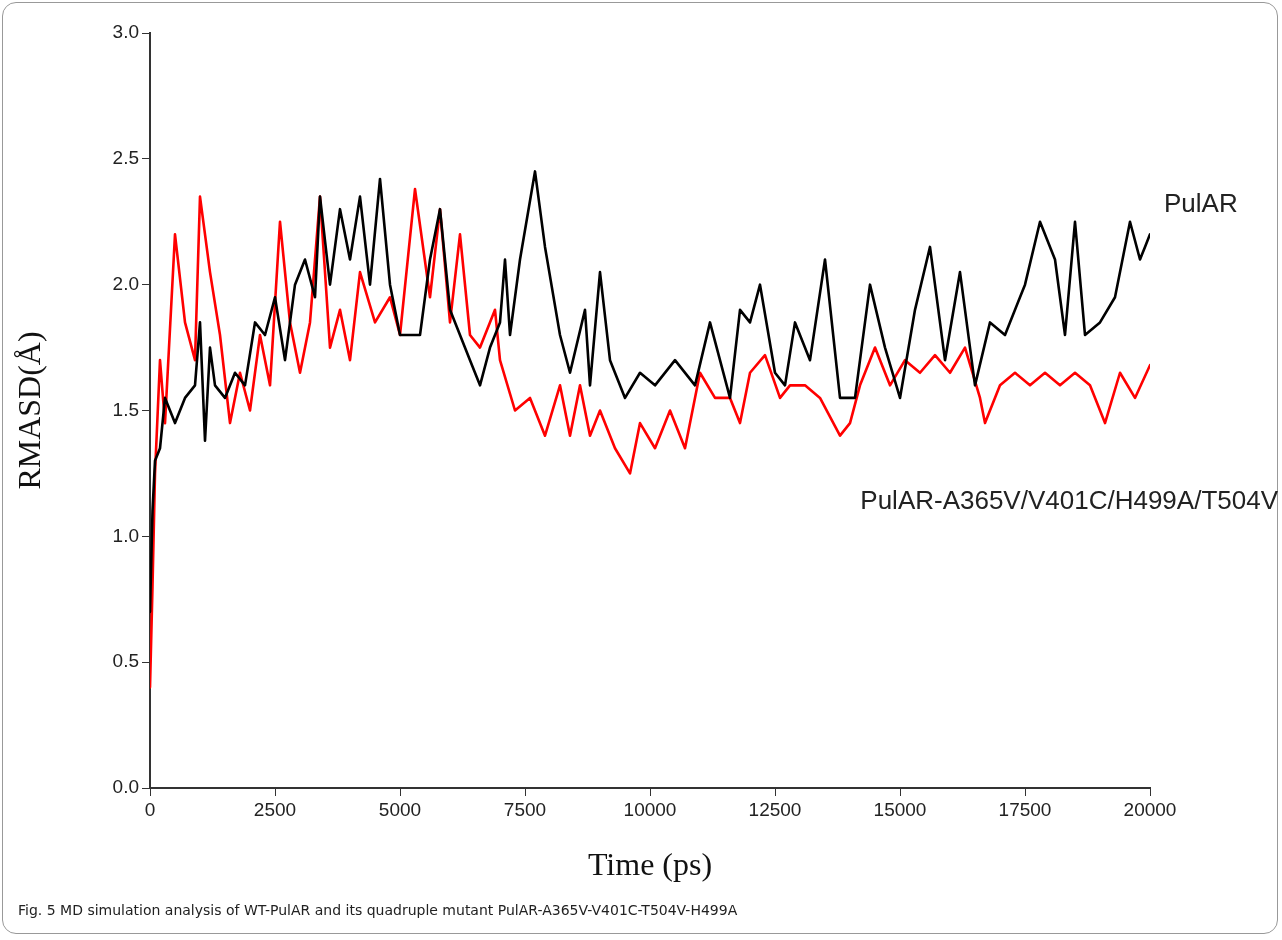 This screenshot has height=940, width=1282. What do you see at coordinates (125, 535) in the screenshot?
I see `y-tick-label: 1.0` at bounding box center [125, 535].